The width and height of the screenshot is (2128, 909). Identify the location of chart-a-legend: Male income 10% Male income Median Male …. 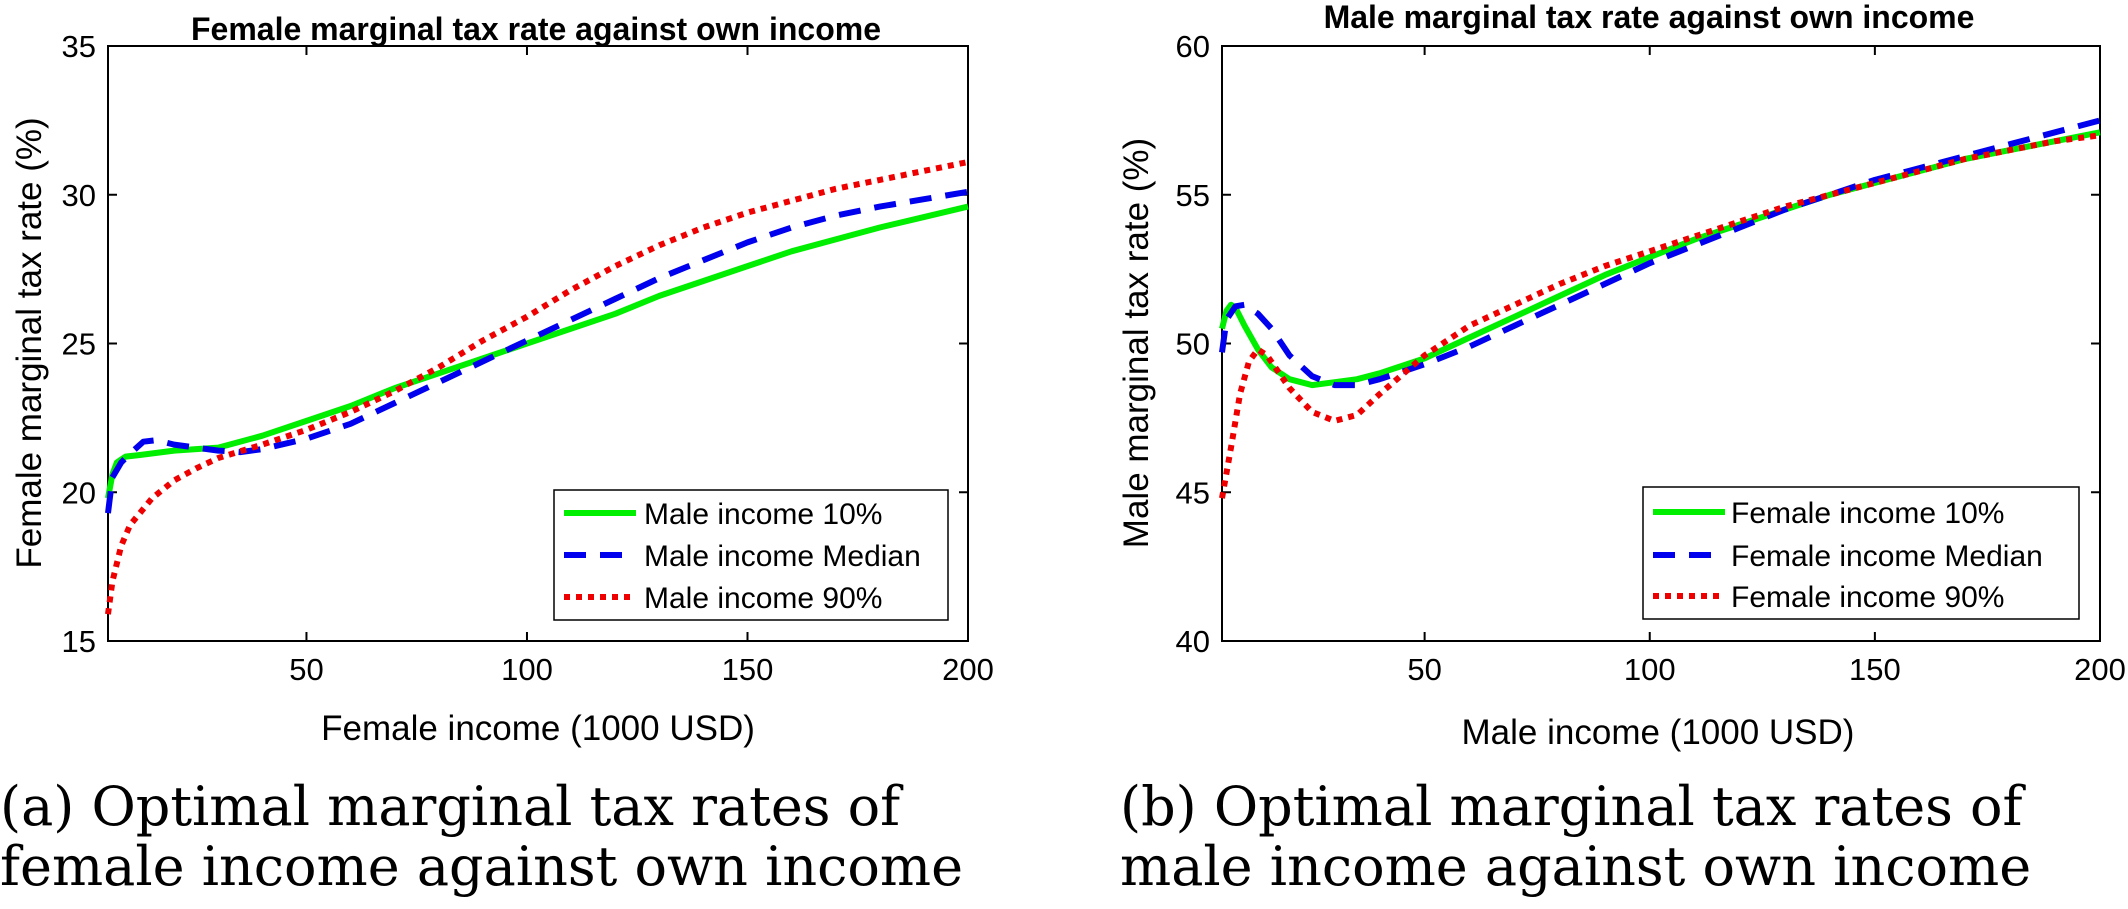
(751, 555).